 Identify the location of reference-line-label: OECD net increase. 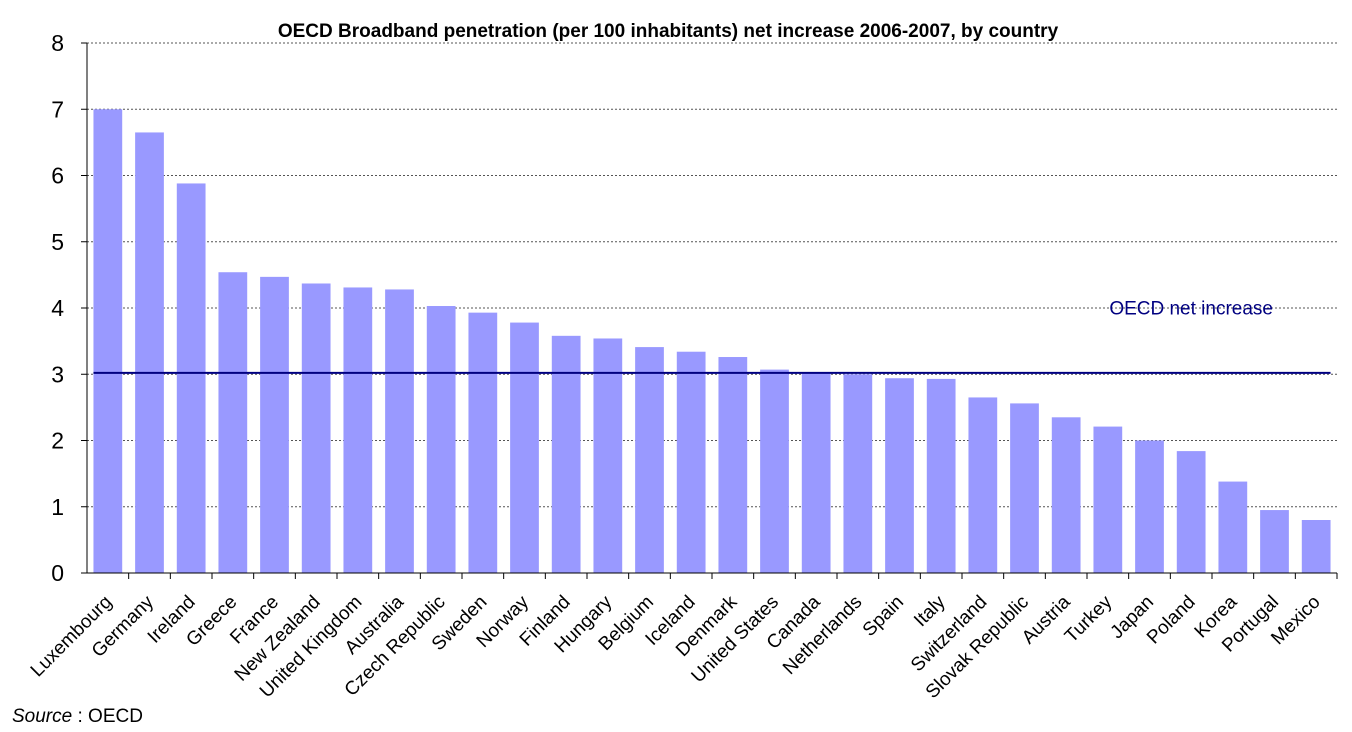
(1191, 309).